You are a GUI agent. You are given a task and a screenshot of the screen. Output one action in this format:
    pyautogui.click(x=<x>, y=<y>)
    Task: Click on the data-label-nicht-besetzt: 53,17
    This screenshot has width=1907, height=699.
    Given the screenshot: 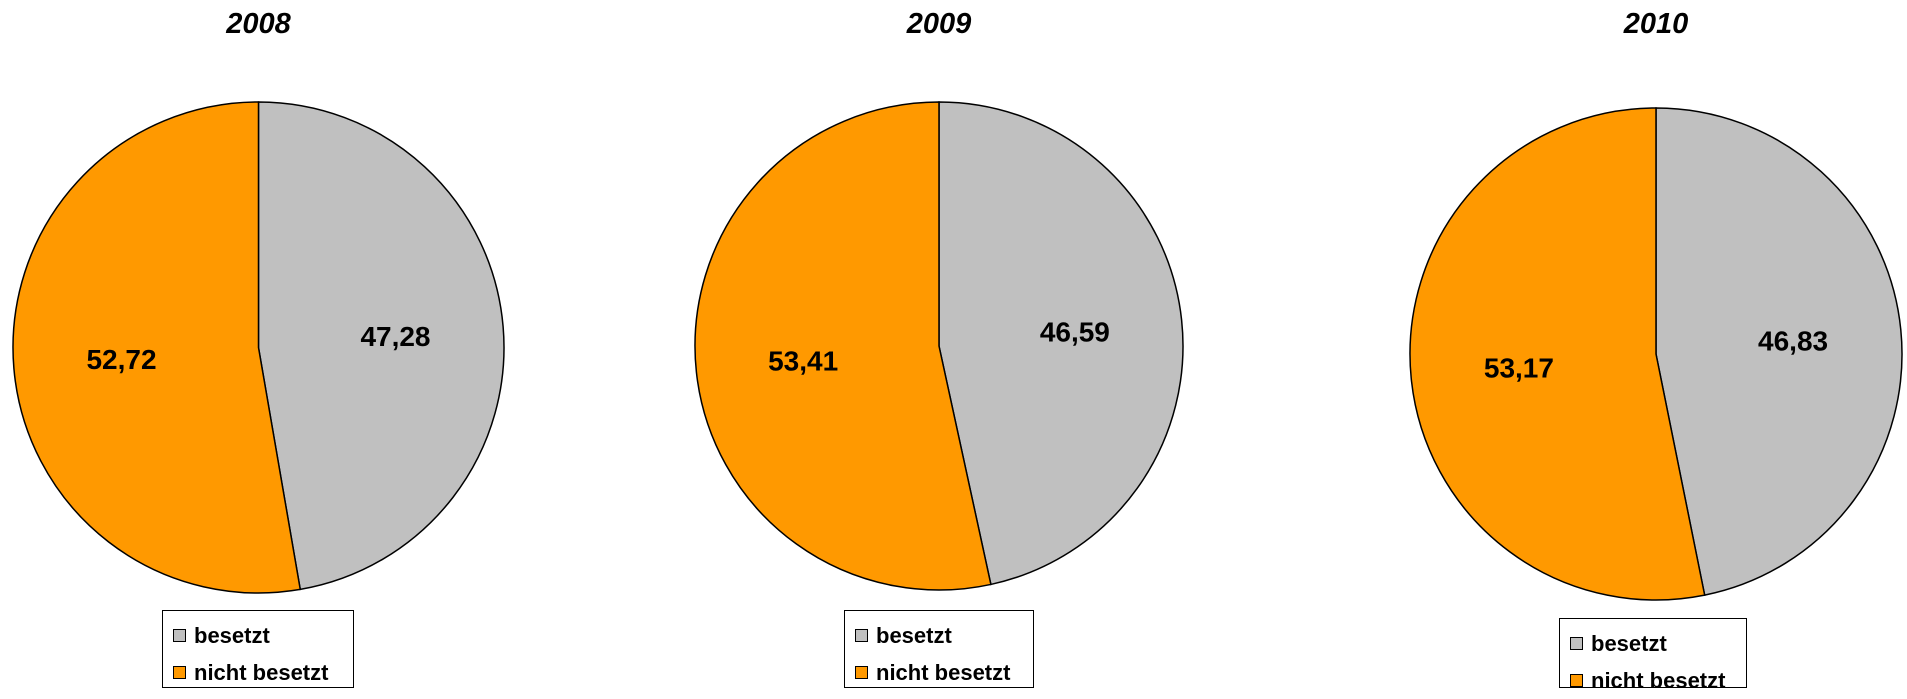 What is the action you would take?
    pyautogui.click(x=1519, y=368)
    